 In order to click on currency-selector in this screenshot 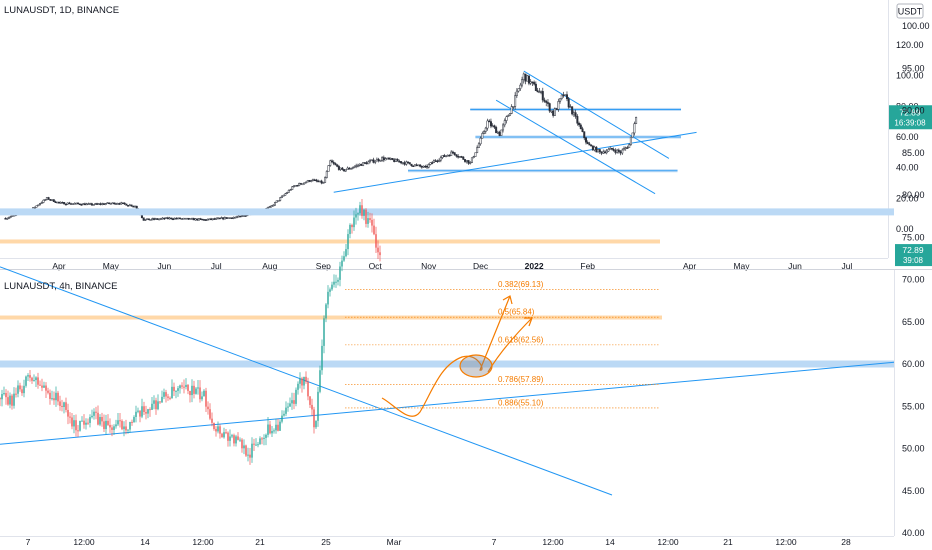, I will do `click(910, 11)`.